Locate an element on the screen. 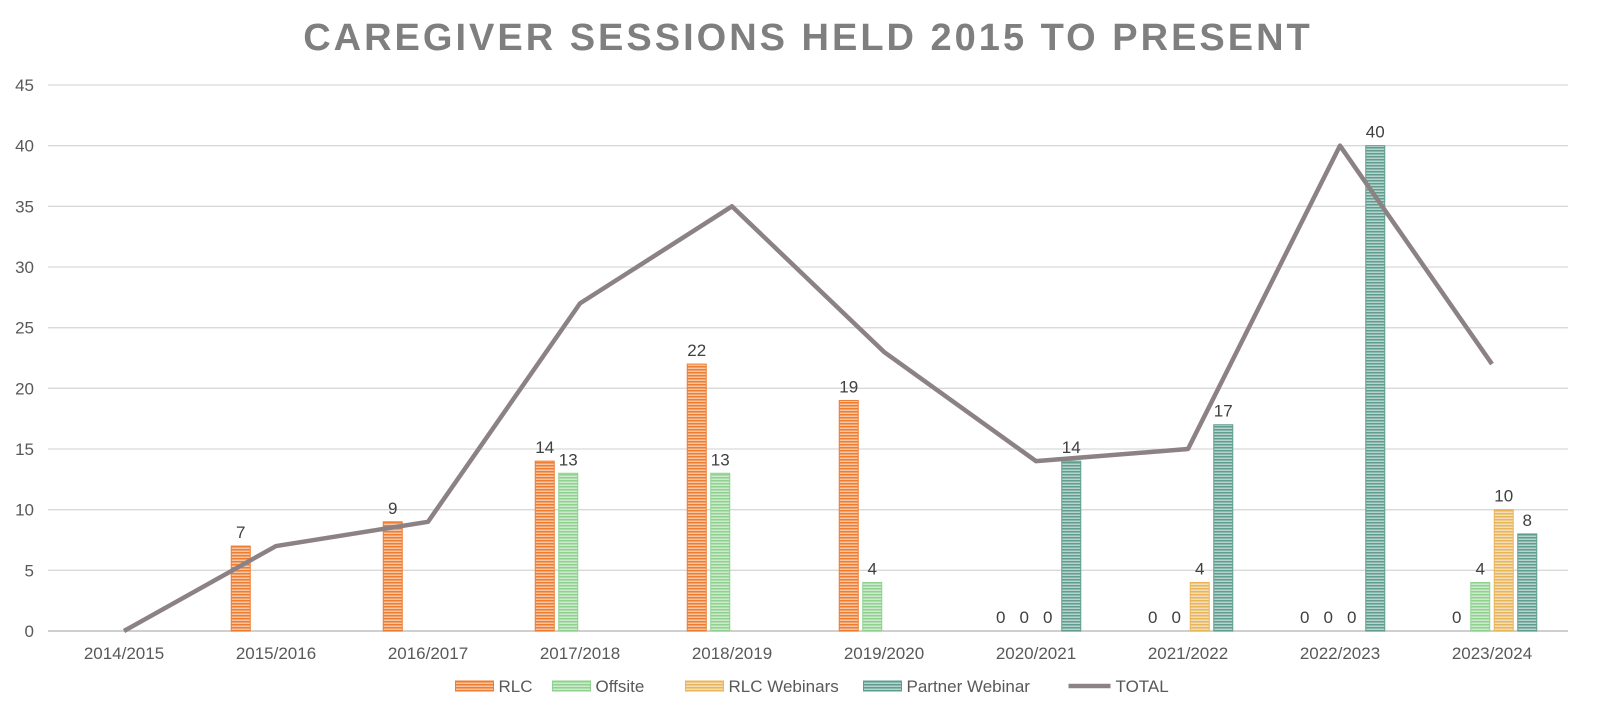 The height and width of the screenshot is (722, 1617). legend-label: TOTAL is located at coordinates (1142, 686).